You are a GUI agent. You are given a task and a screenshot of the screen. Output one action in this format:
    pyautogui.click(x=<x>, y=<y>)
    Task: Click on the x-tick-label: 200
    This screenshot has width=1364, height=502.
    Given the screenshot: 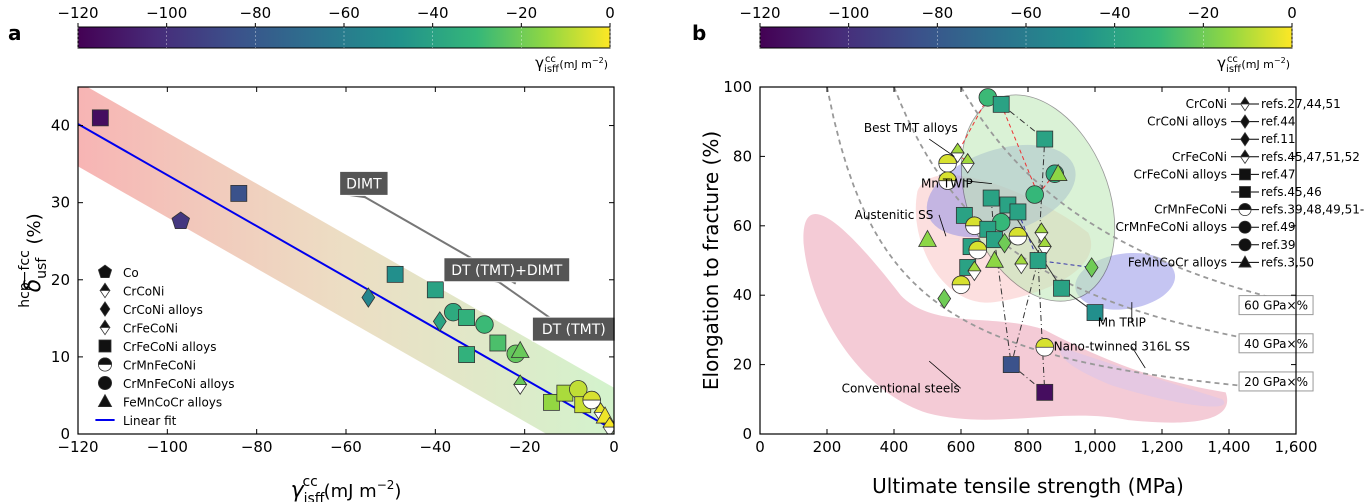 What is the action you would take?
    pyautogui.click(x=827, y=447)
    